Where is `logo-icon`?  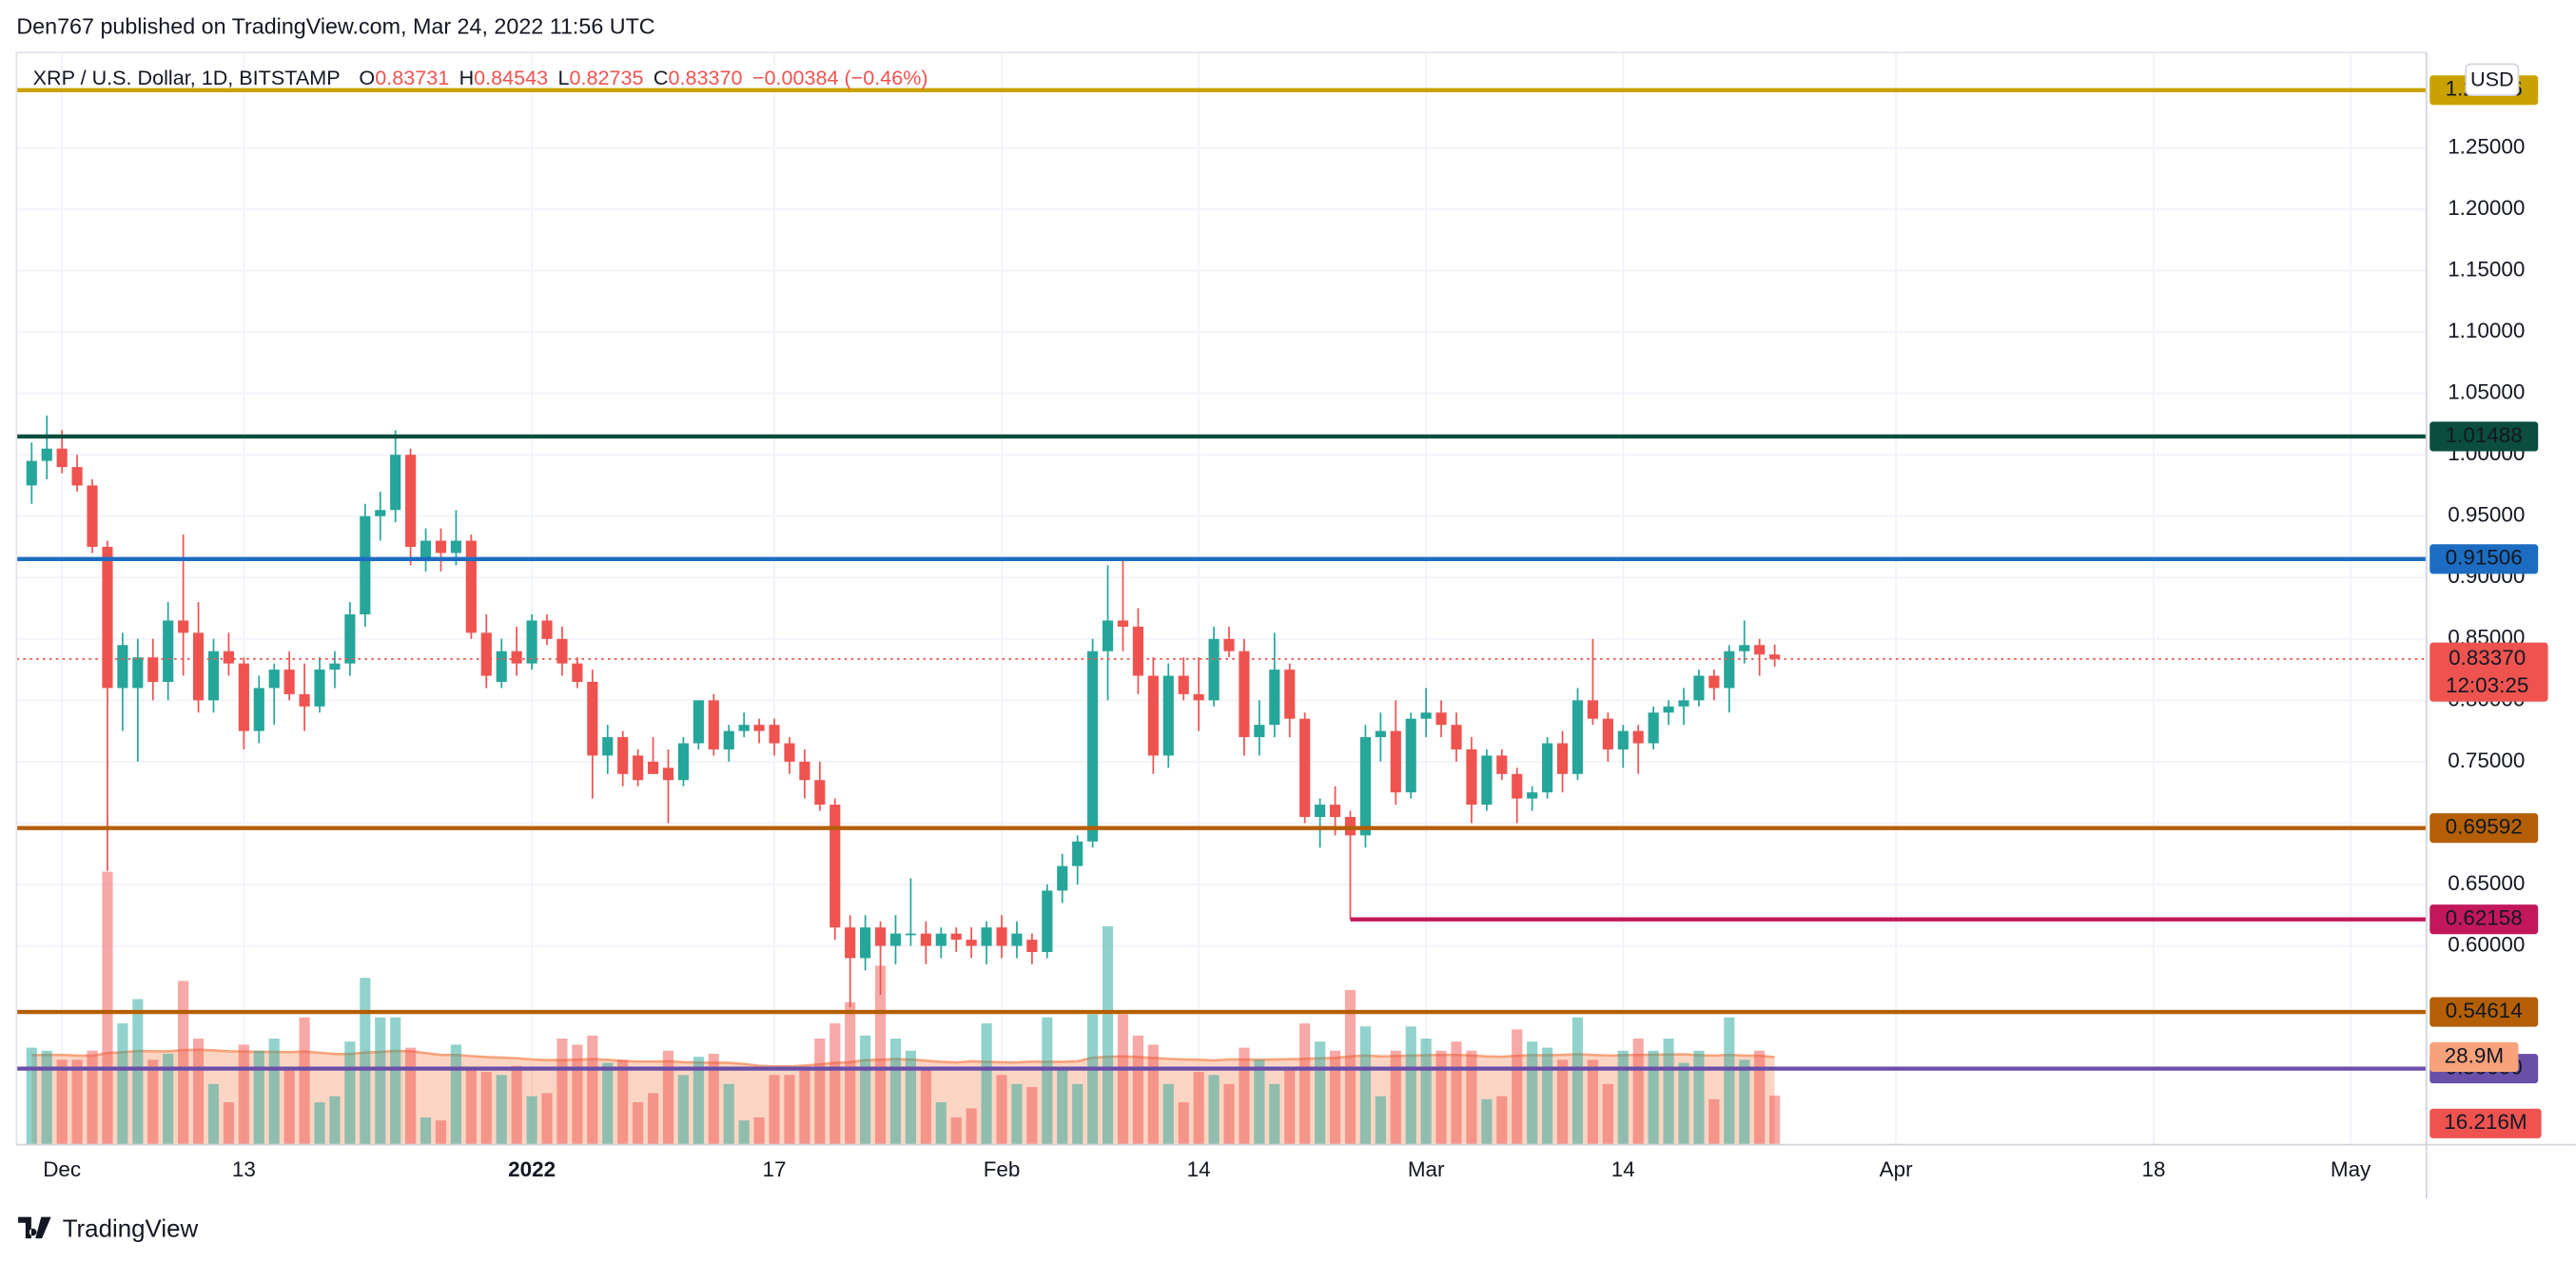
logo-icon is located at coordinates (35, 1227).